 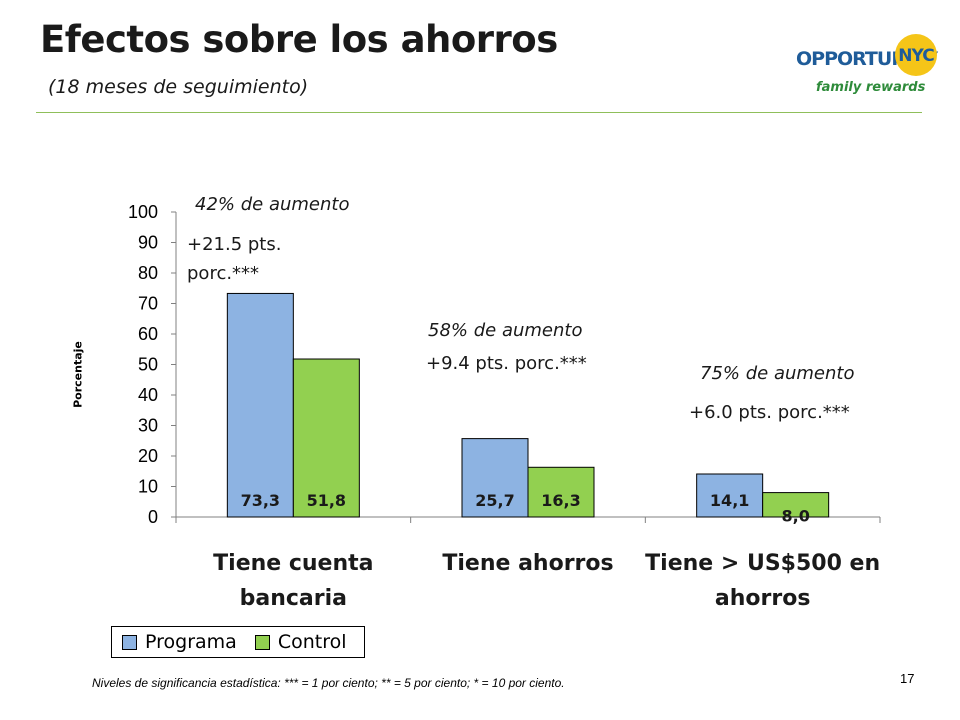 I want to click on slide-subtitle: (18 meses de seguimiento), so click(x=178, y=87).